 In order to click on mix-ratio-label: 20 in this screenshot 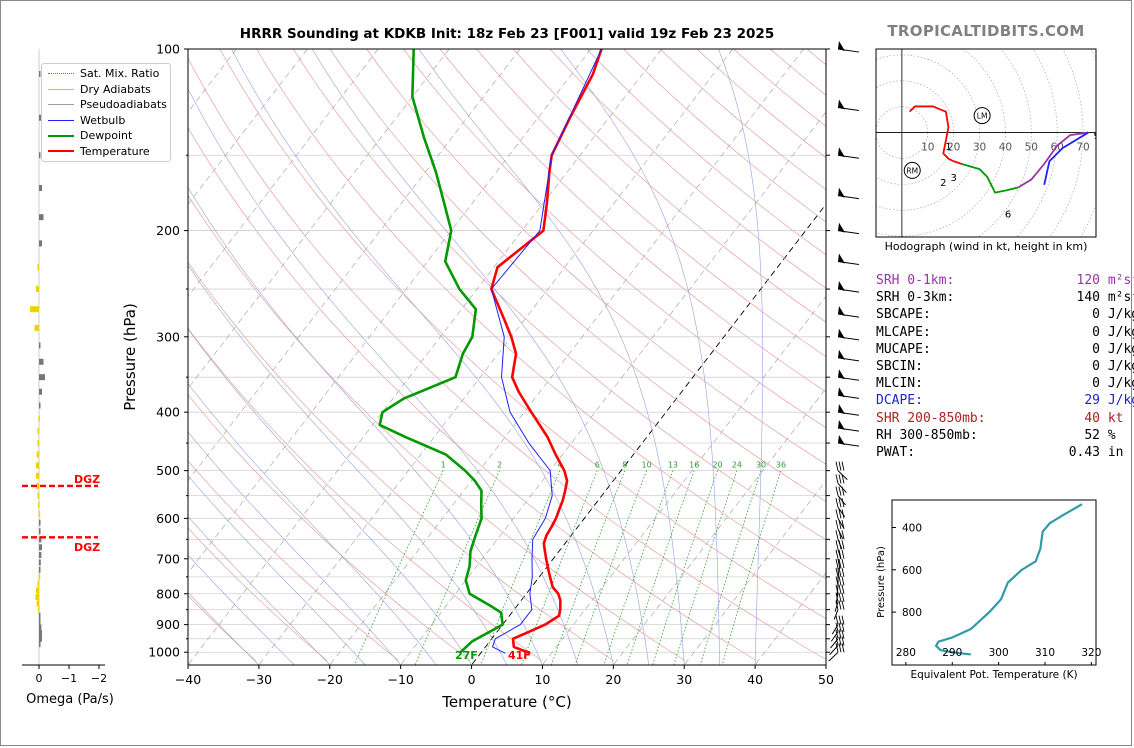, I will do `click(717, 465)`.